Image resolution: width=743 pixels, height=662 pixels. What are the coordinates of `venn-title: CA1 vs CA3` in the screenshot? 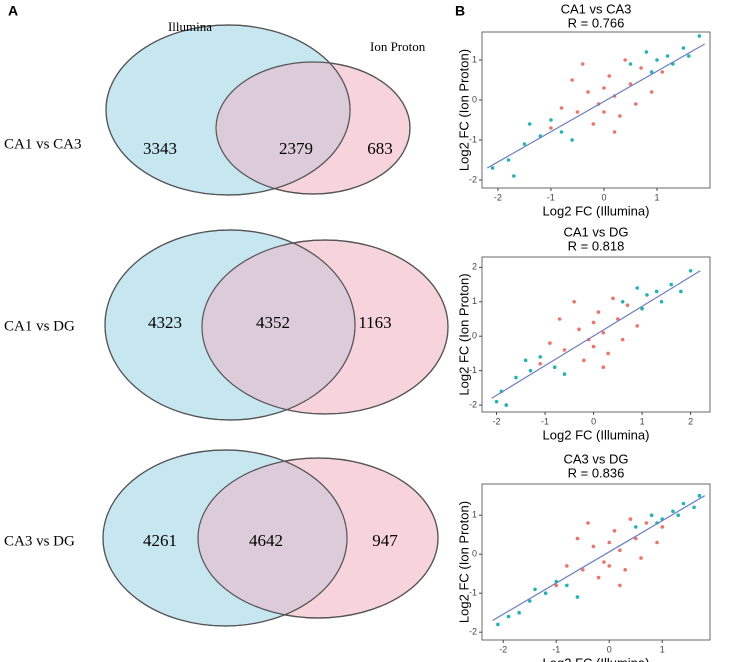 It's located at (43, 144).